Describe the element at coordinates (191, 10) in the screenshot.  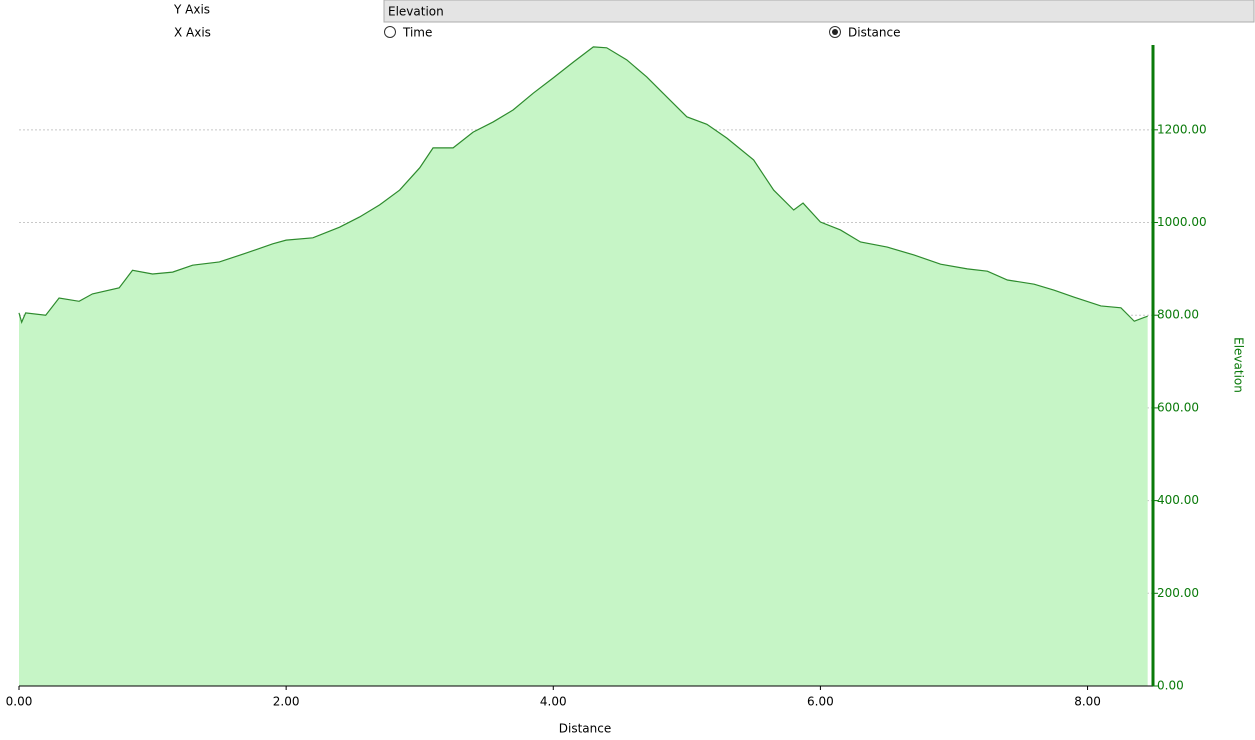
I see `y-axis-label: Y Axis` at that location.